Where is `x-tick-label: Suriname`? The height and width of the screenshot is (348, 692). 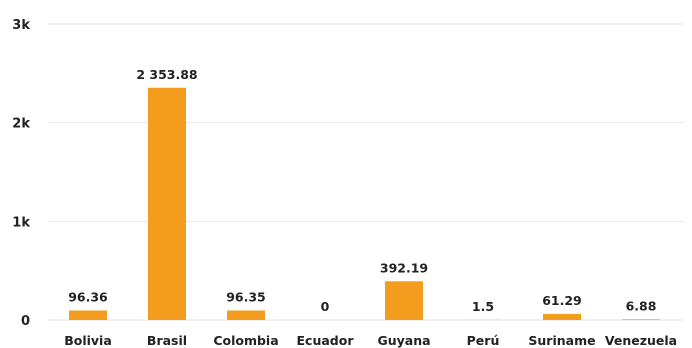 x-tick-label: Suriname is located at coordinates (561, 340).